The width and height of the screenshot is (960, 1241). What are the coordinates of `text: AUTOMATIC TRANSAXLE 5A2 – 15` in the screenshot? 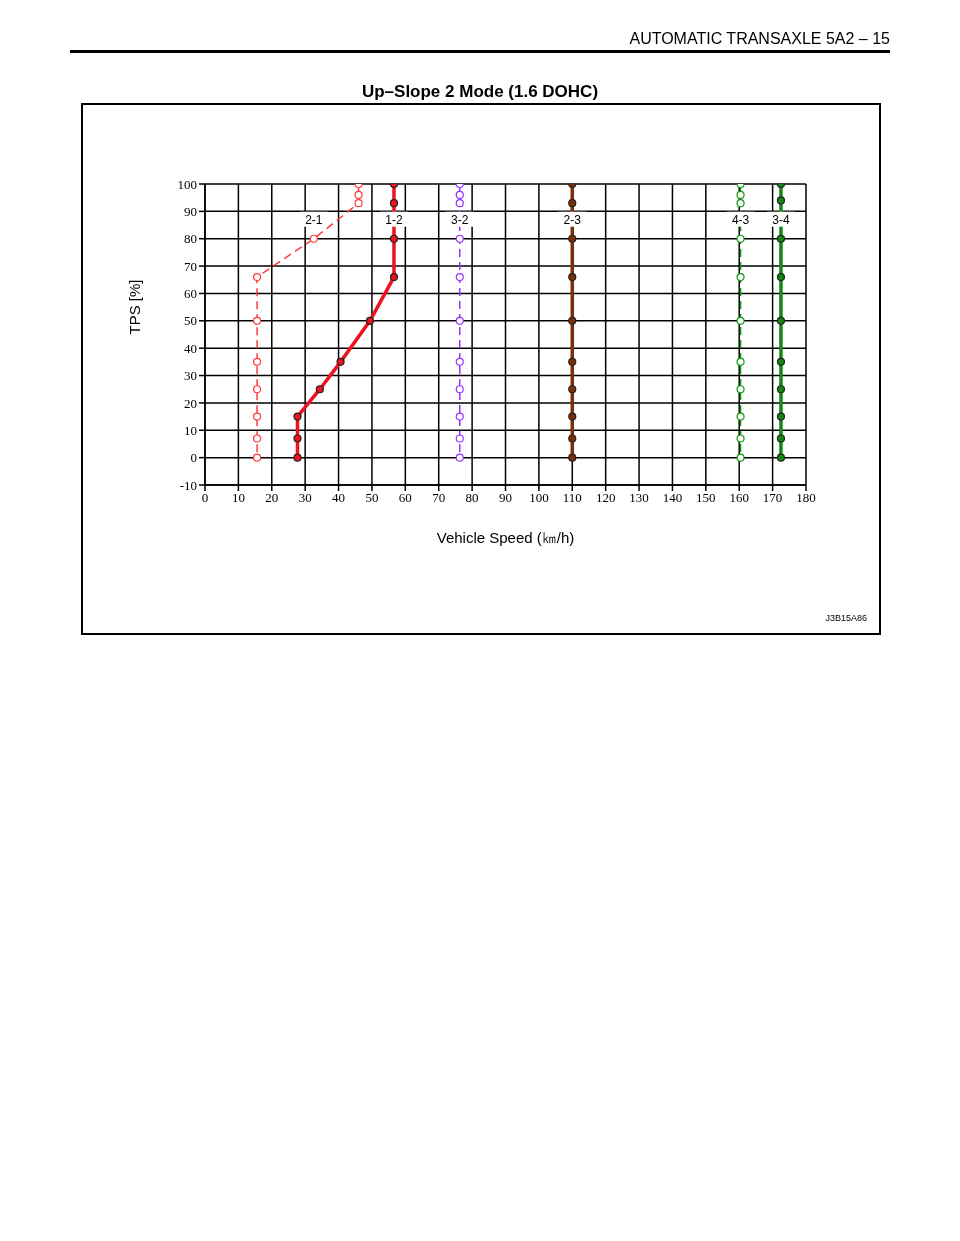 It's located at (480, 41).